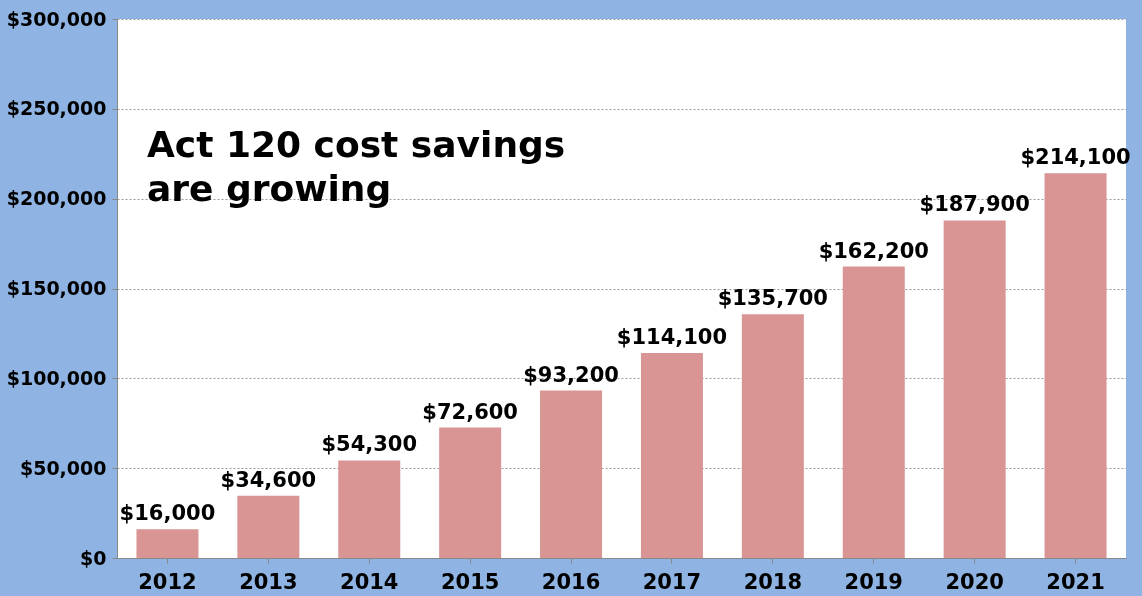  I want to click on data-label: $54,300, so click(369, 444).